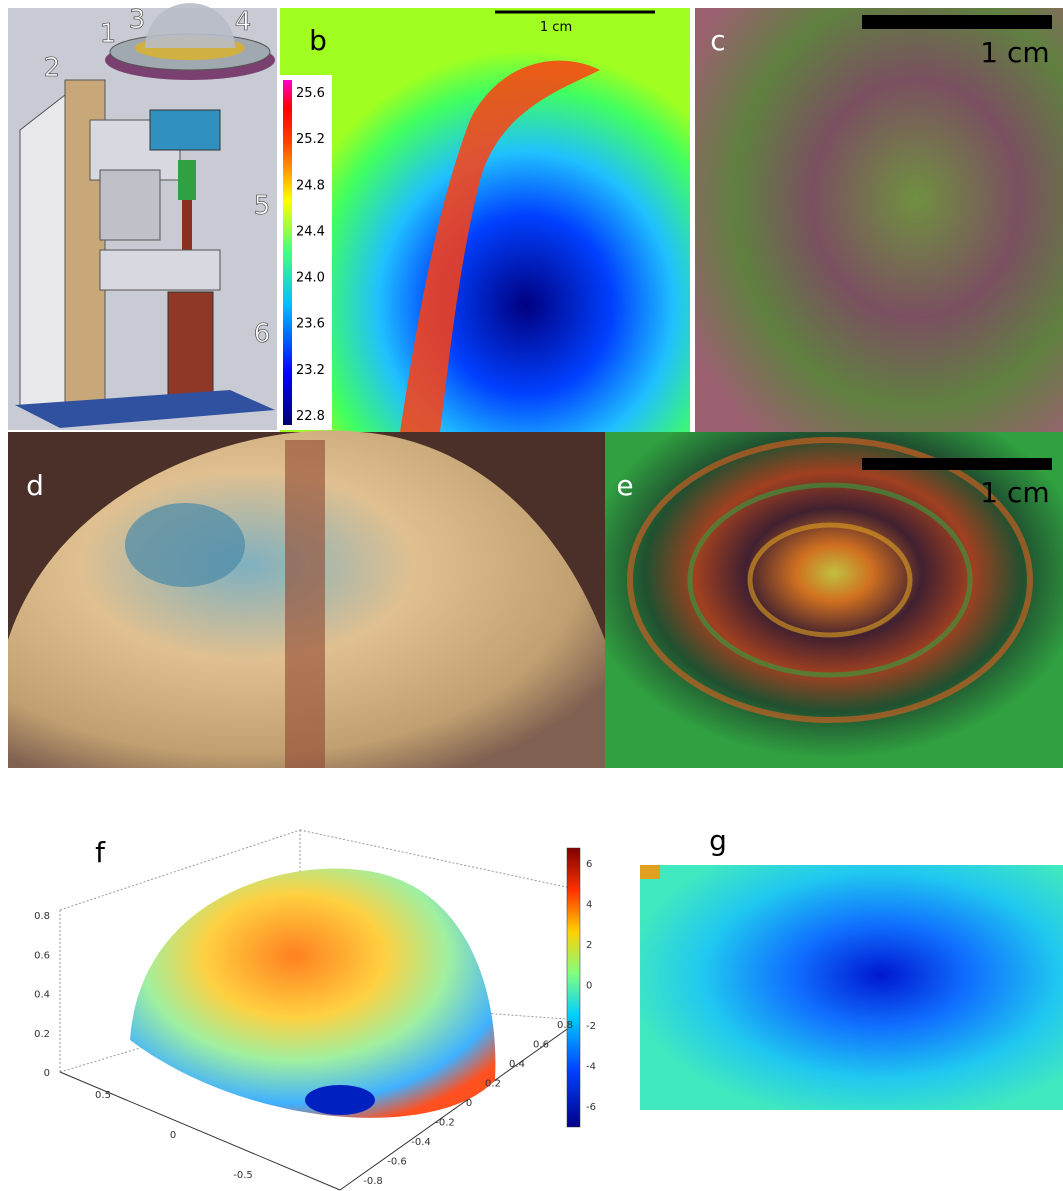  What do you see at coordinates (52, 68) in the screenshot?
I see `callout-number: 2` at bounding box center [52, 68].